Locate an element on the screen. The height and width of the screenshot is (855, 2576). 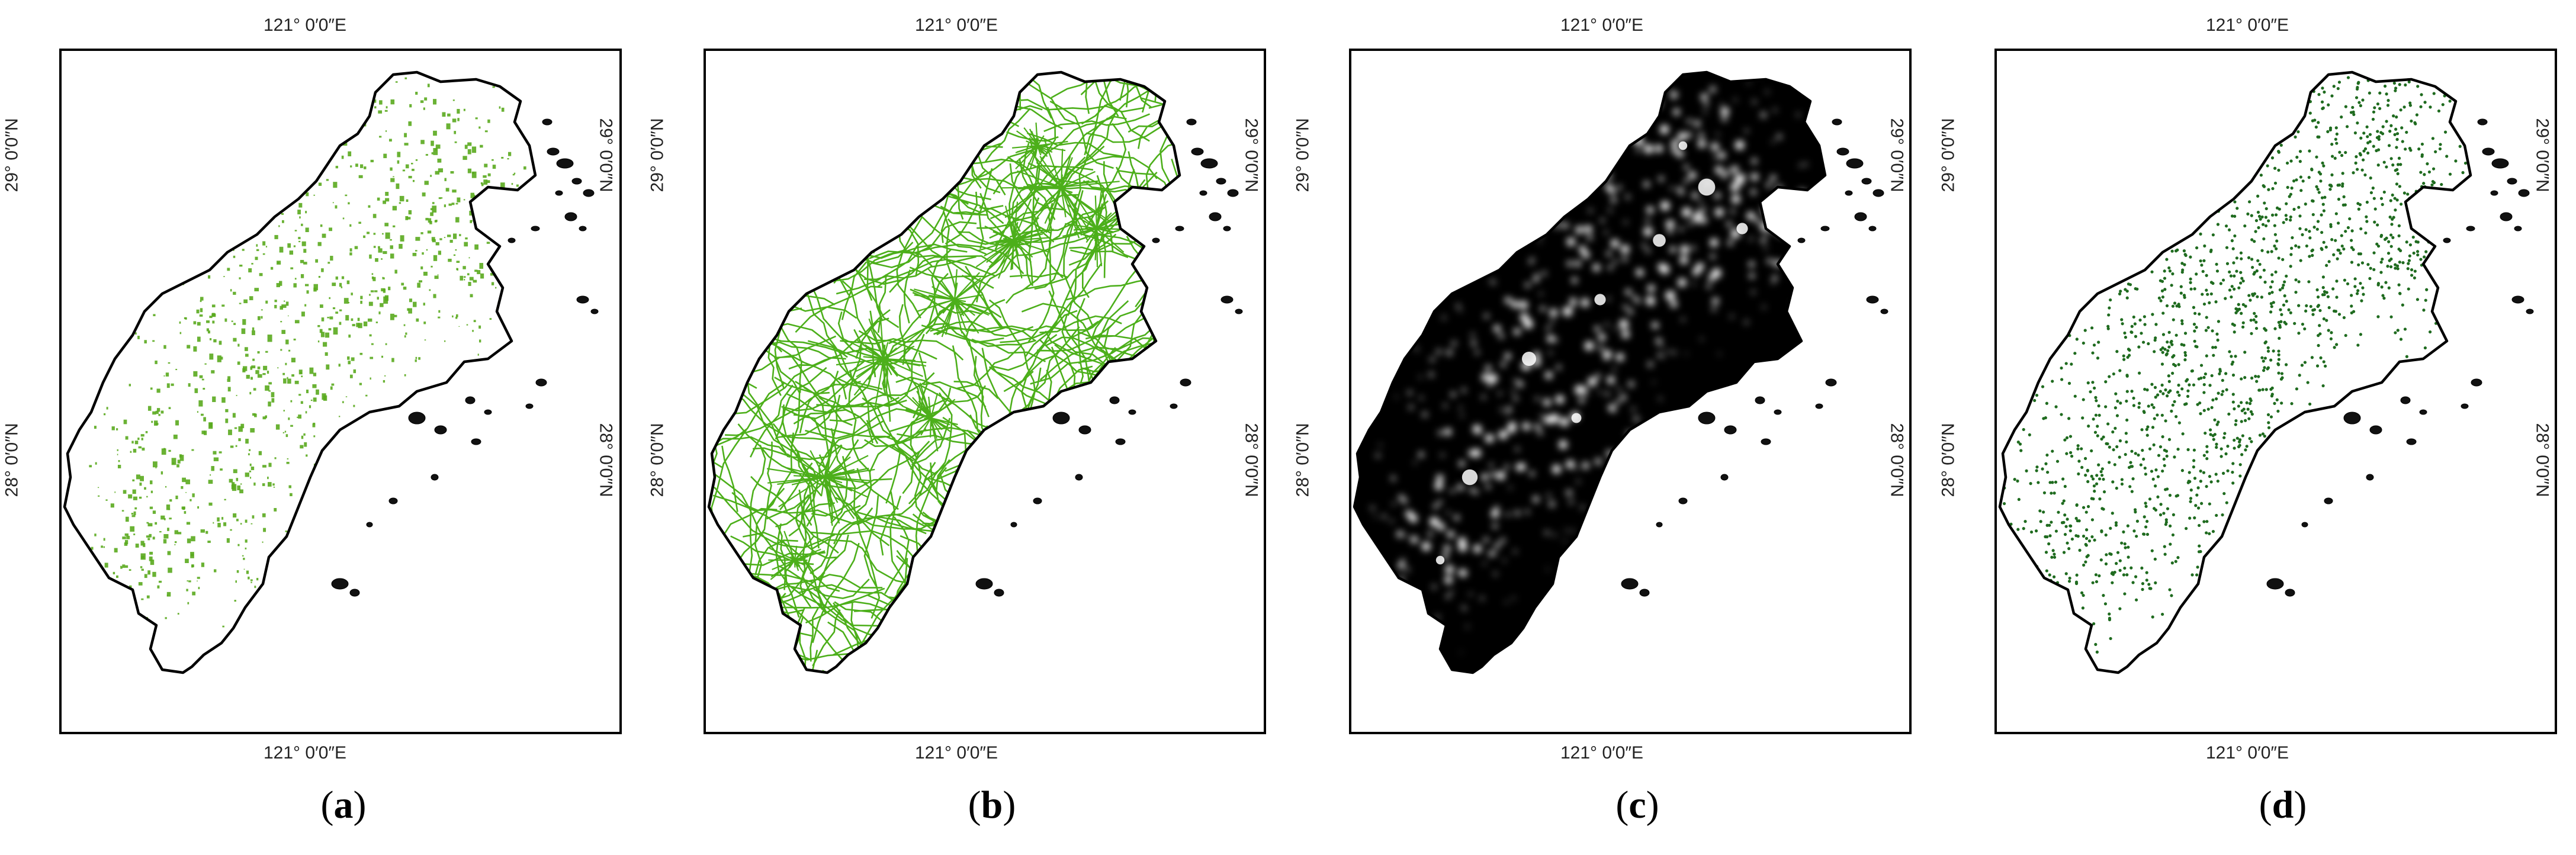
panel-caption: (d) is located at coordinates (2283, 805).